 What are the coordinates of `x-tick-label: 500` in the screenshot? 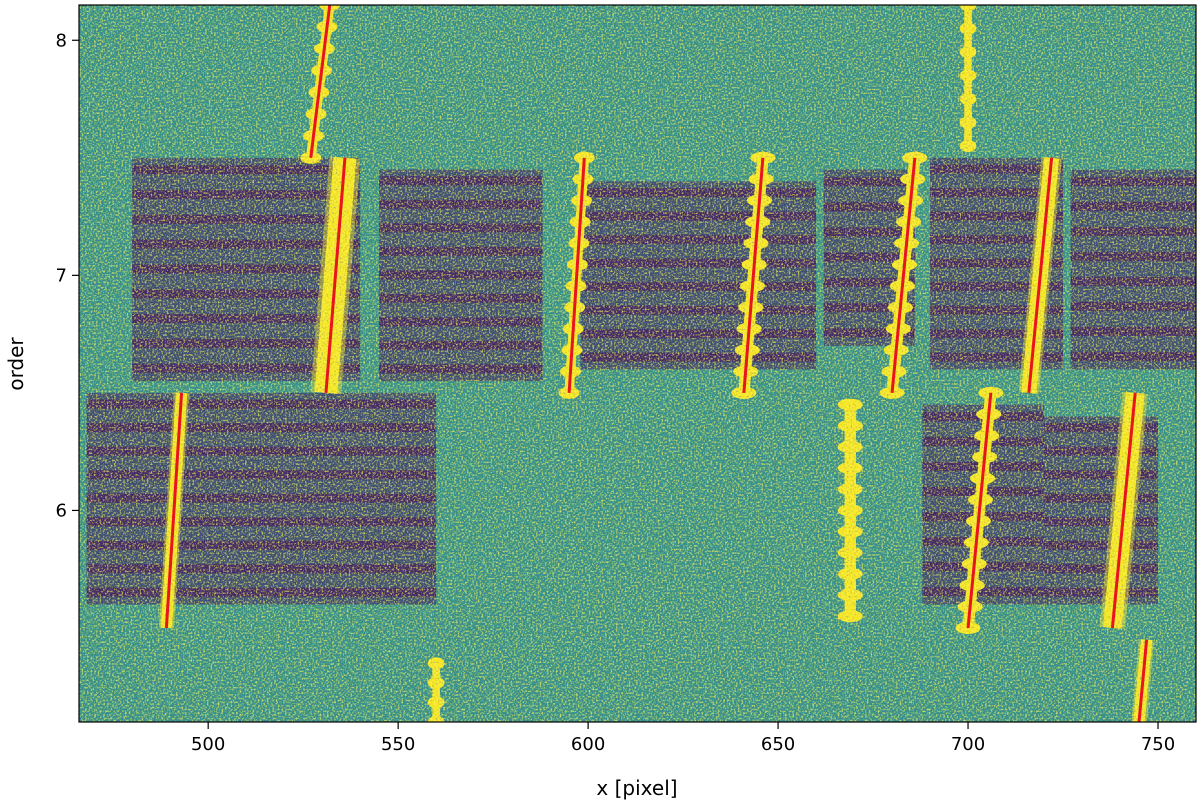 It's located at (208, 744).